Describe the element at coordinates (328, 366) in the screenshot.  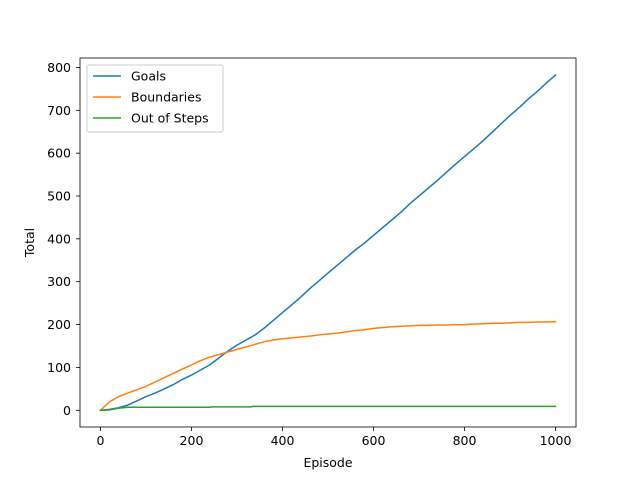
I see `series-line-boundaries` at that location.